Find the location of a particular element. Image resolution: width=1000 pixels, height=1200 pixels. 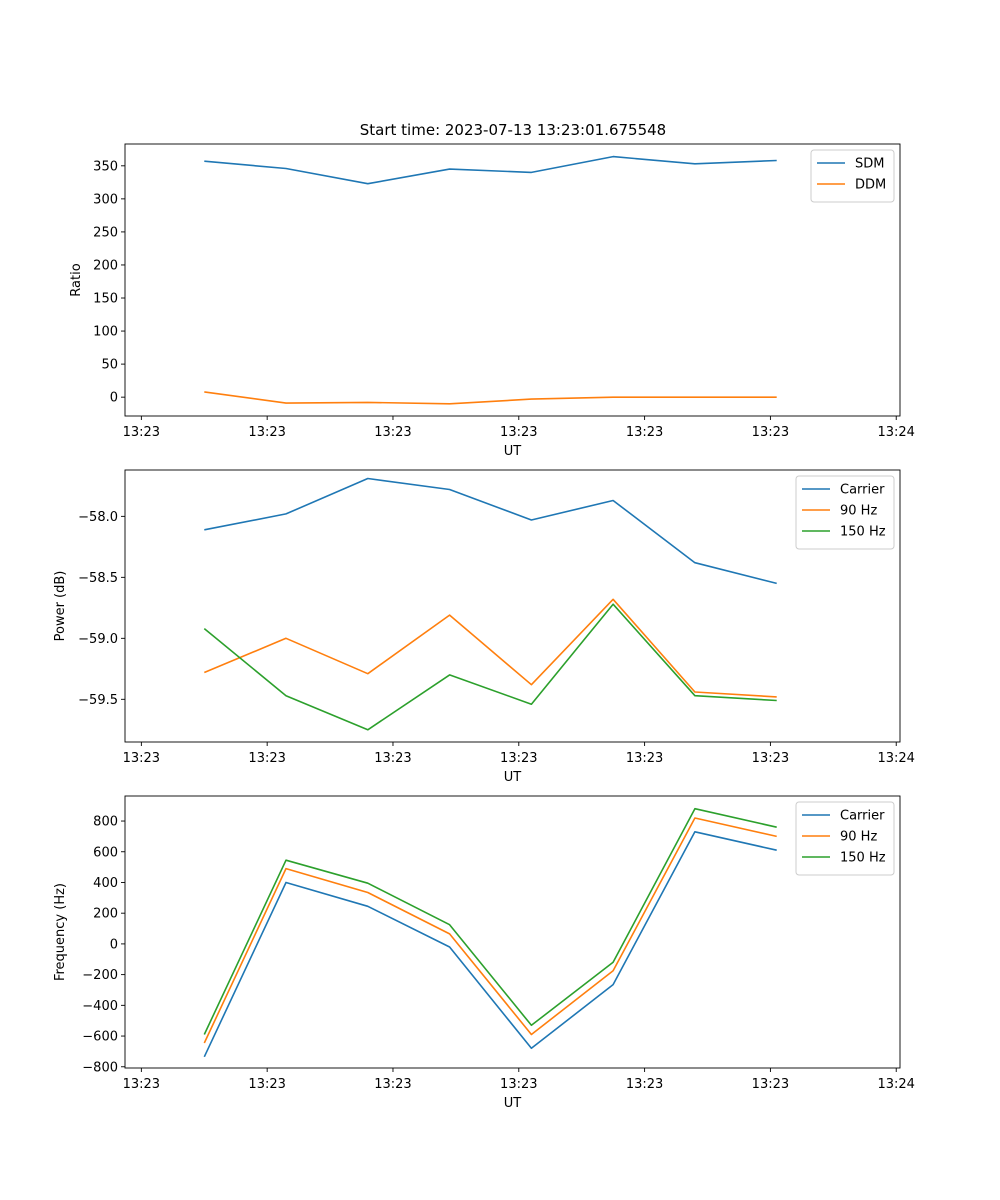

power-series-150-hz is located at coordinates (490, 667).